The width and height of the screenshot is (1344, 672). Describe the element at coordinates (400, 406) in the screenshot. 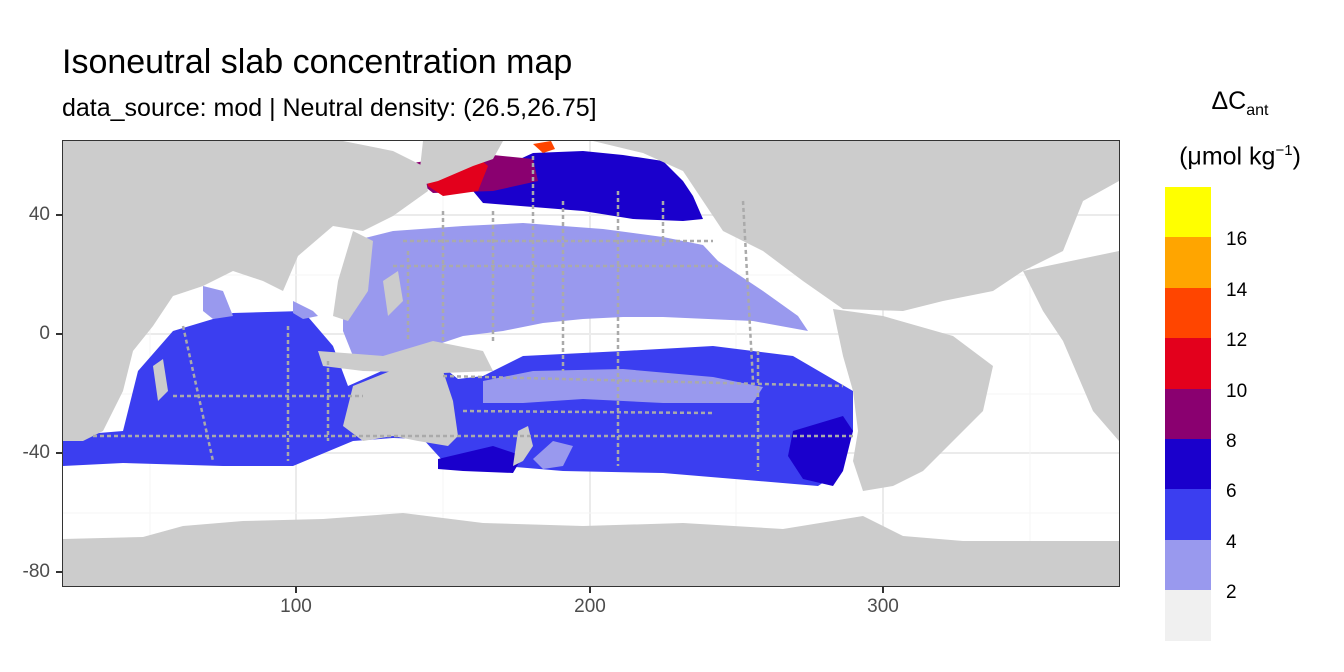

I see `australia` at that location.